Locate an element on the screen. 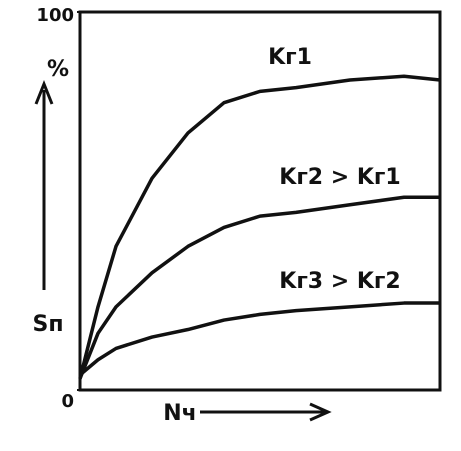 The width and height of the screenshot is (461, 451). x-axis-label: Nч is located at coordinates (180, 413).